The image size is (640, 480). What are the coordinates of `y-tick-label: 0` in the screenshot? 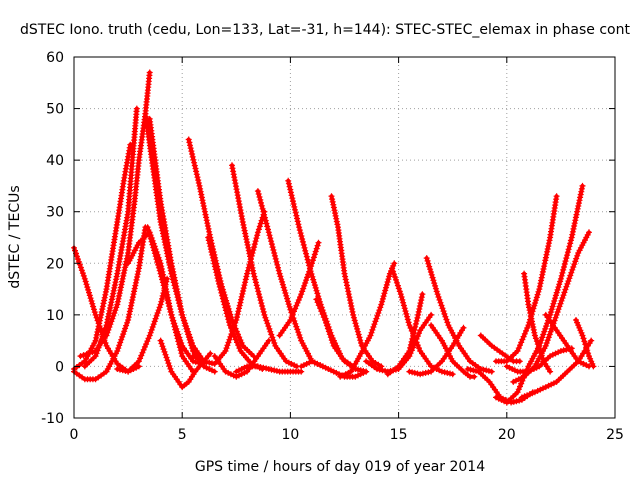 It's located at (59, 367).